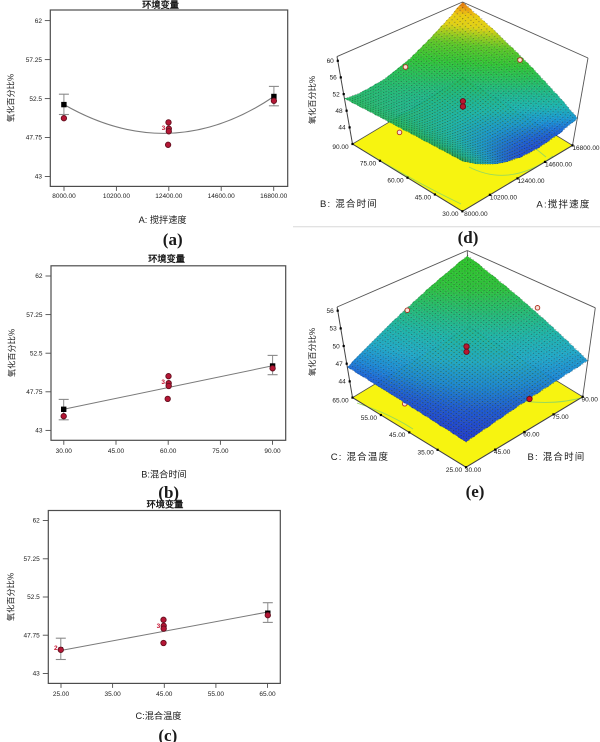 Image resolution: width=600 pixels, height=742 pixels. I want to click on svg-text: A:搅拌速度, so click(563, 205).